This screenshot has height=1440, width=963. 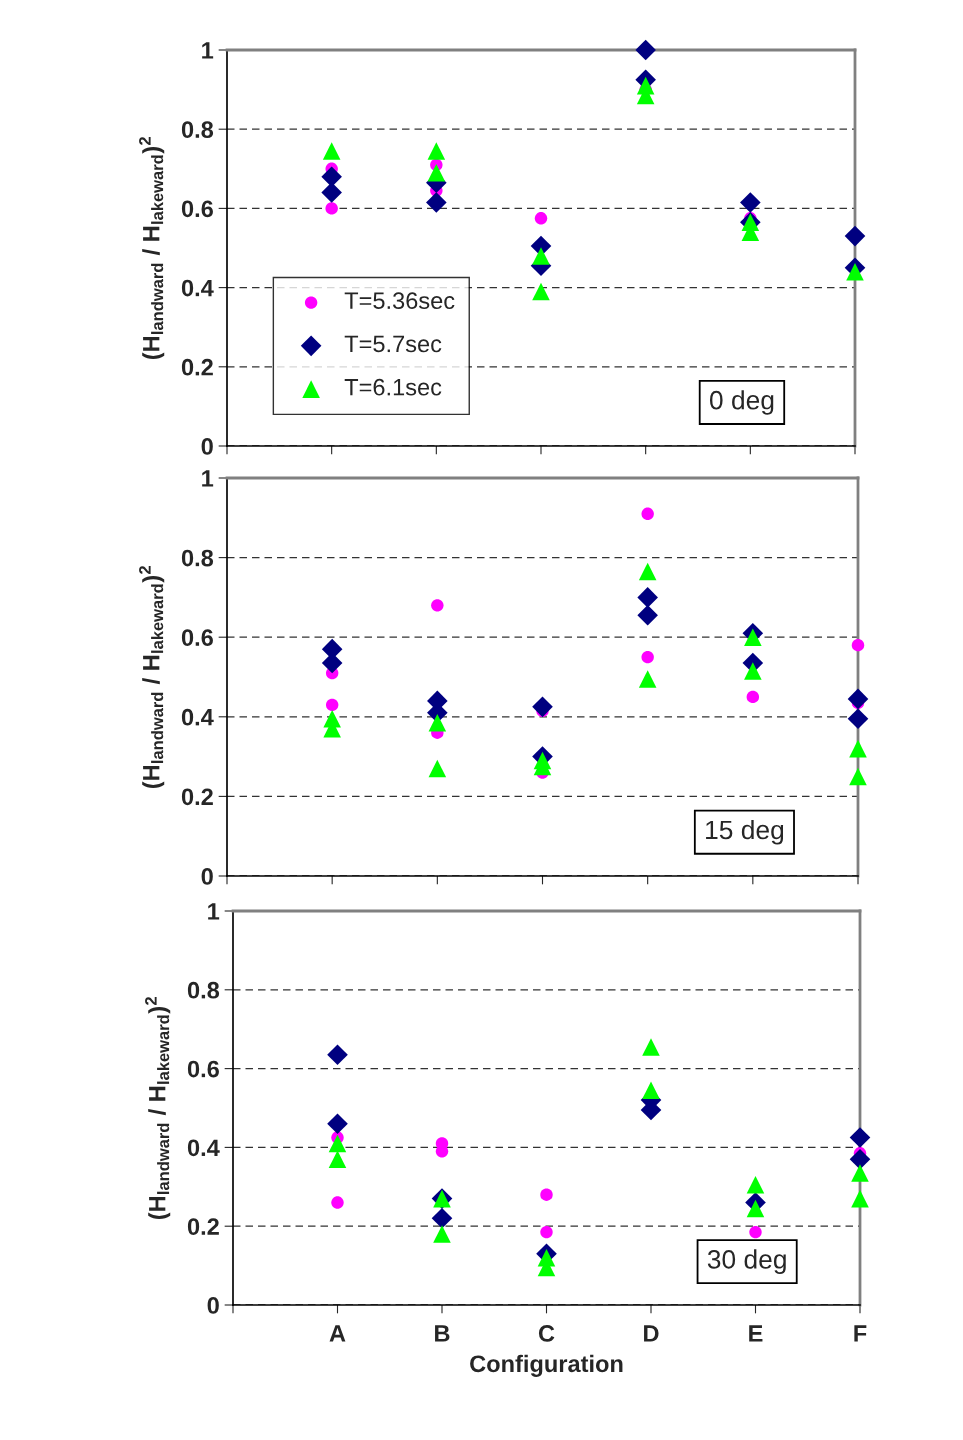 What do you see at coordinates (745, 832) in the screenshot?
I see `annotation: 15 deg` at bounding box center [745, 832].